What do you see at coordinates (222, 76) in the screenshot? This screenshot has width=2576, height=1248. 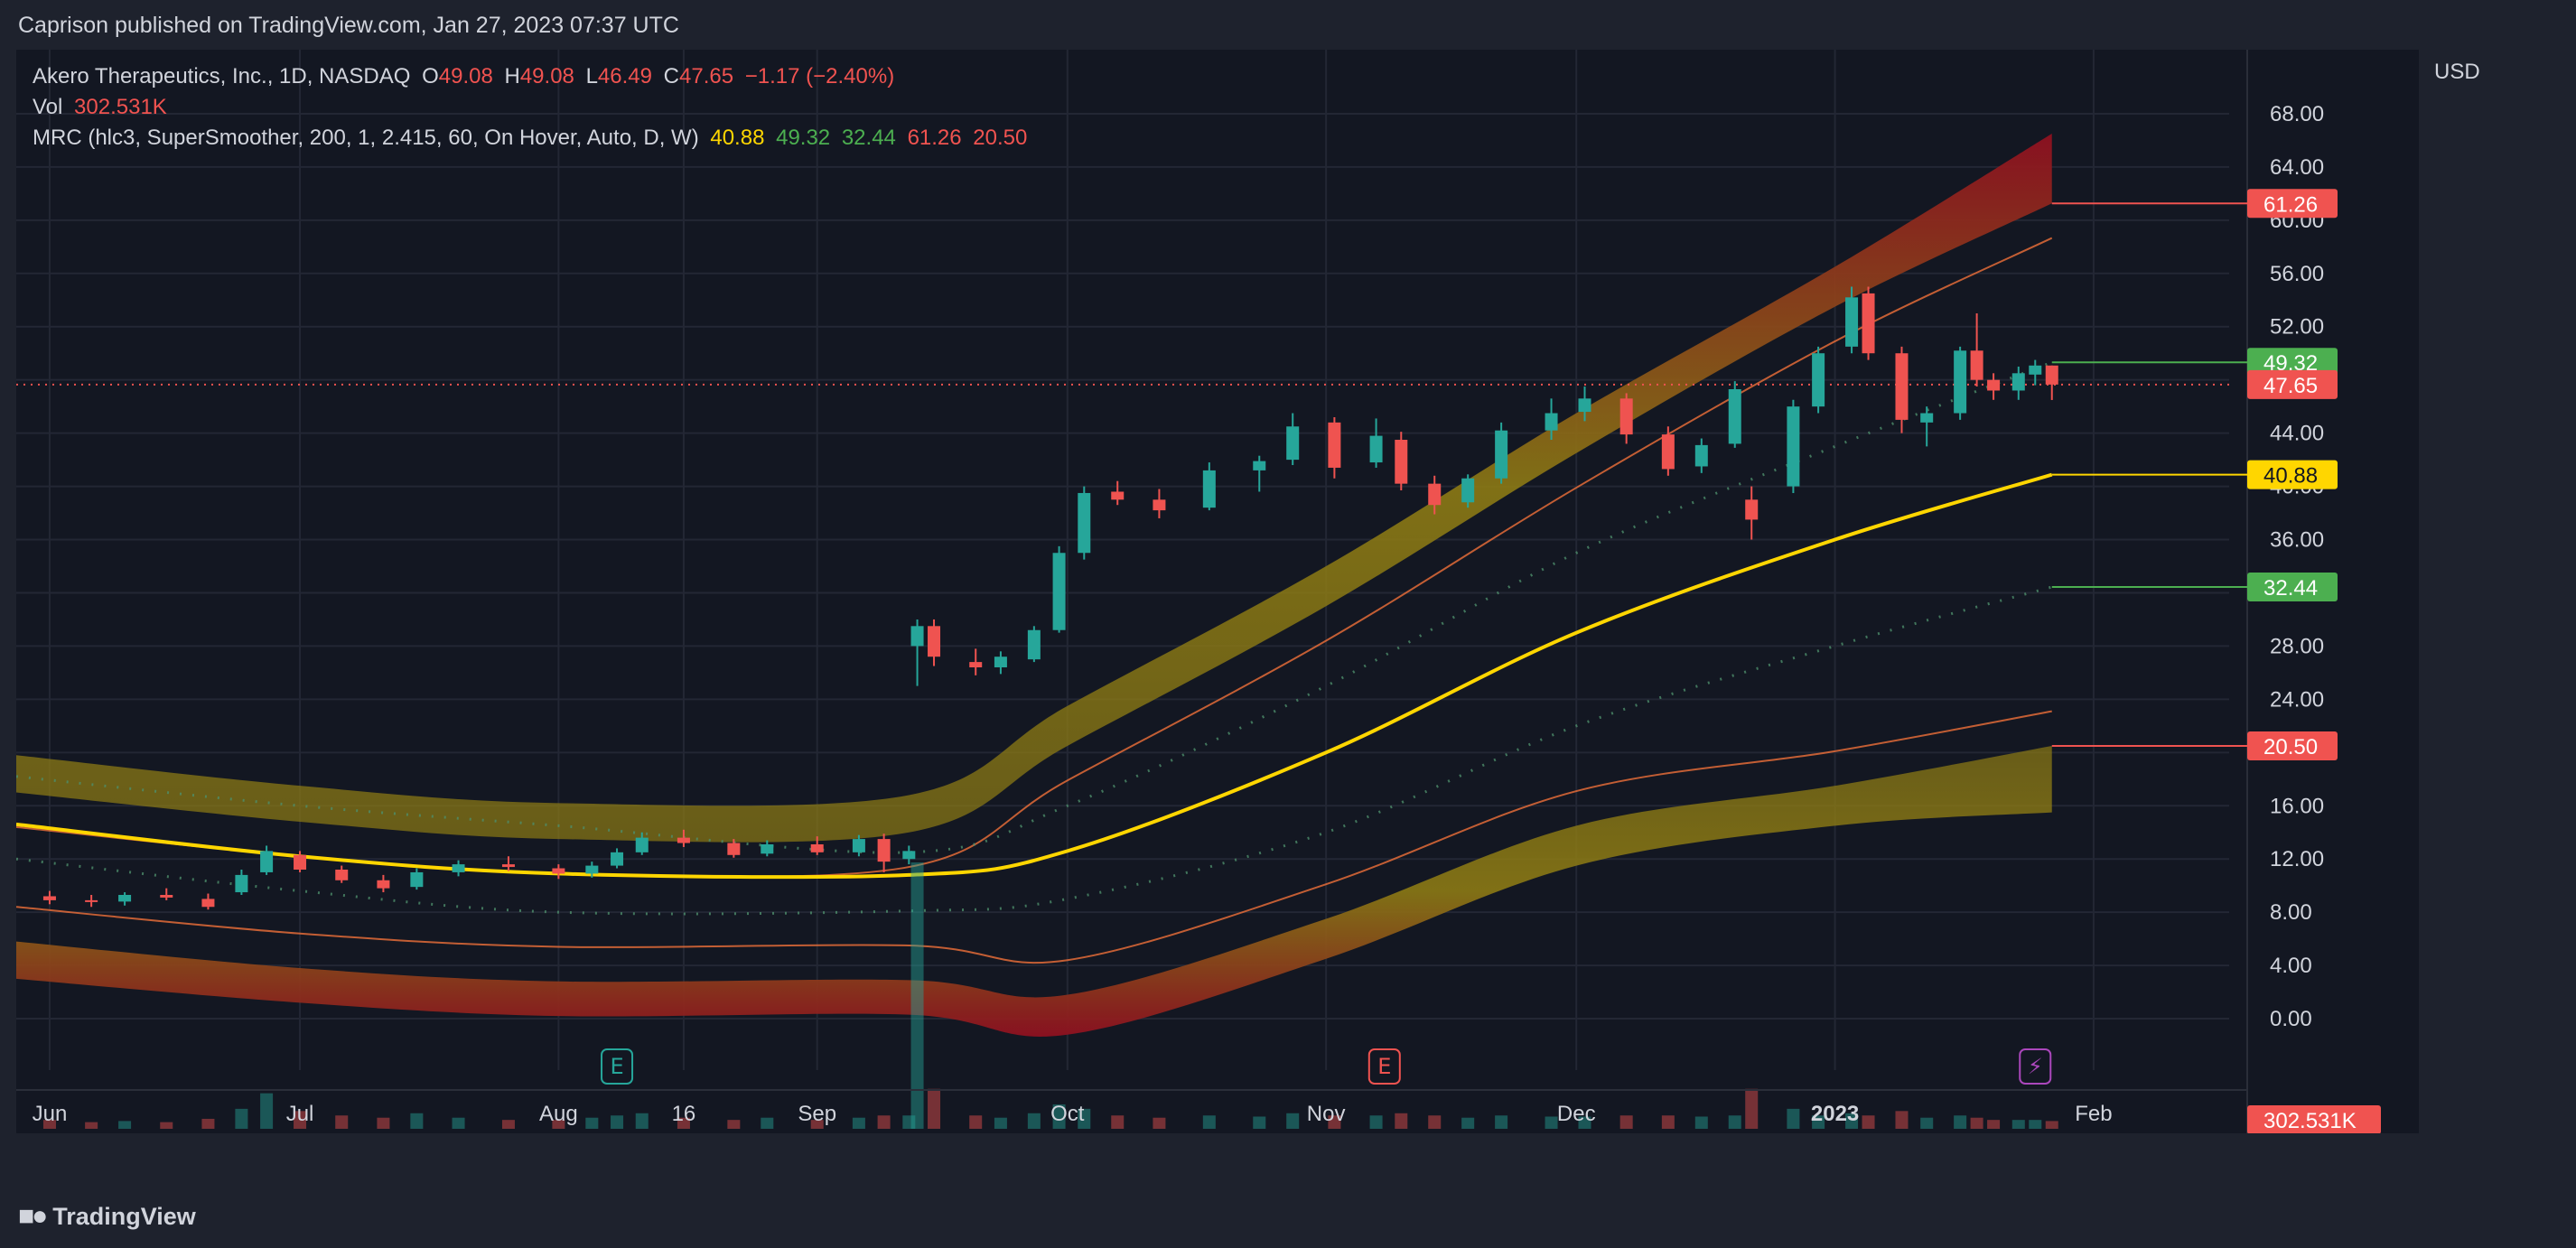 I see `symbol-title: Akero Therapeutics, Inc., 1D, NASDAQ` at bounding box center [222, 76].